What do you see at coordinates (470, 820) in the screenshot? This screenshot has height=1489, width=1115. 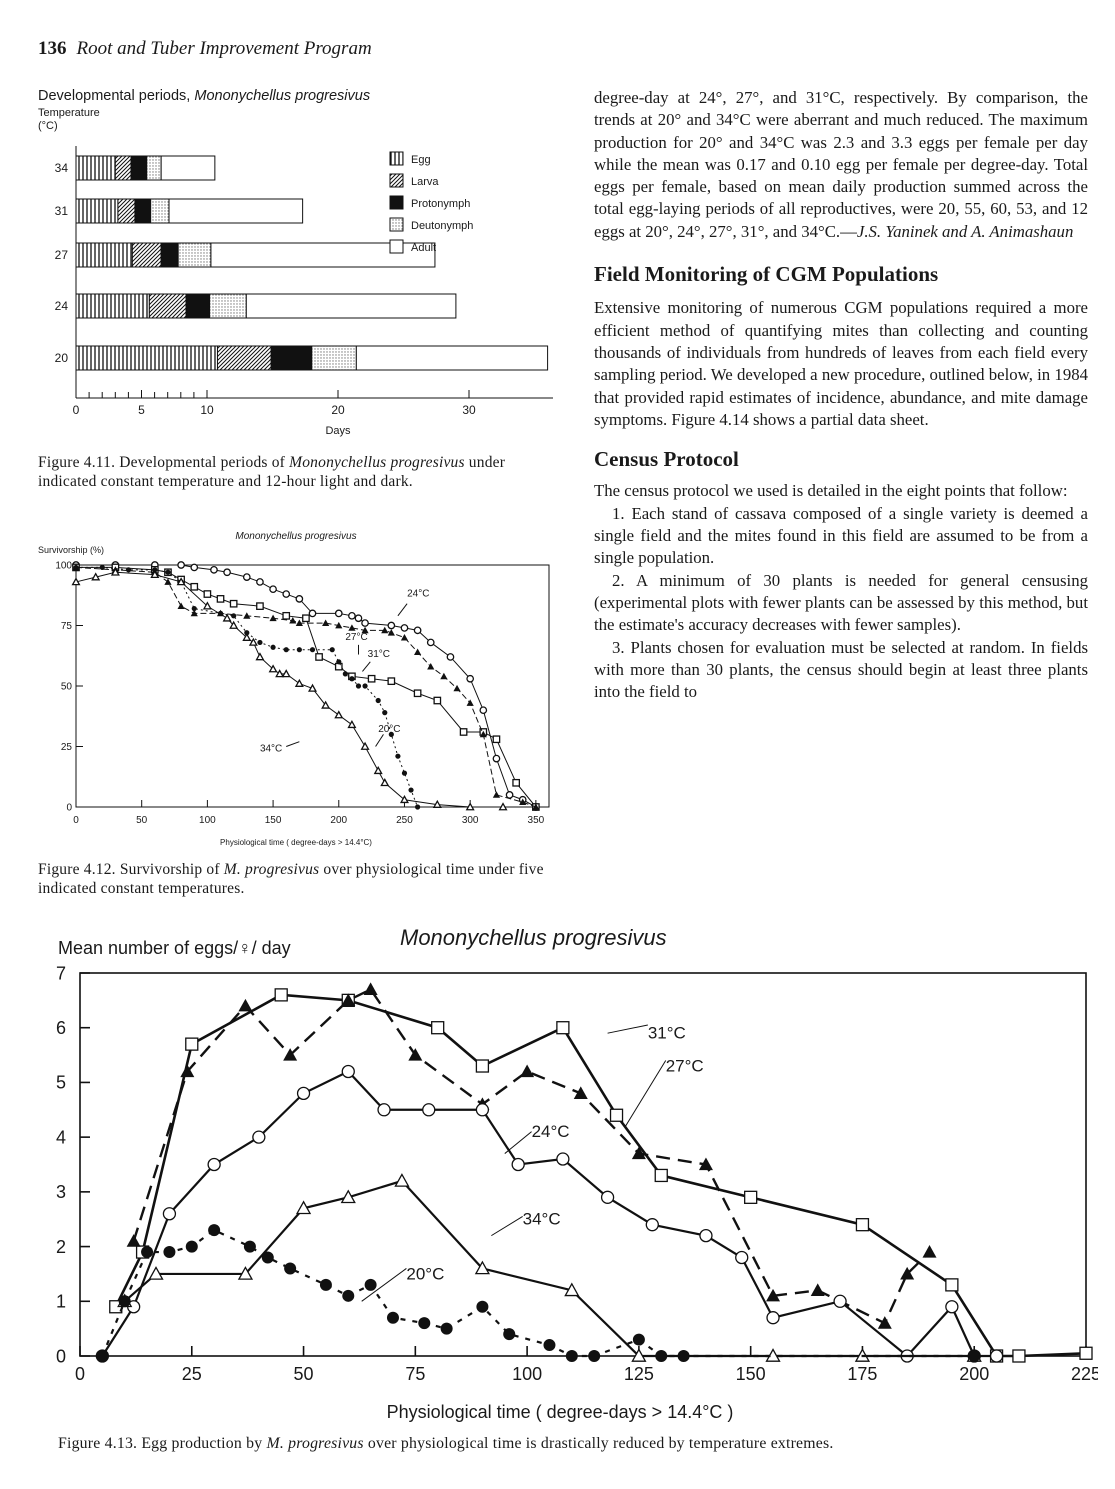 I see `fig412-xtick-300: 300` at bounding box center [470, 820].